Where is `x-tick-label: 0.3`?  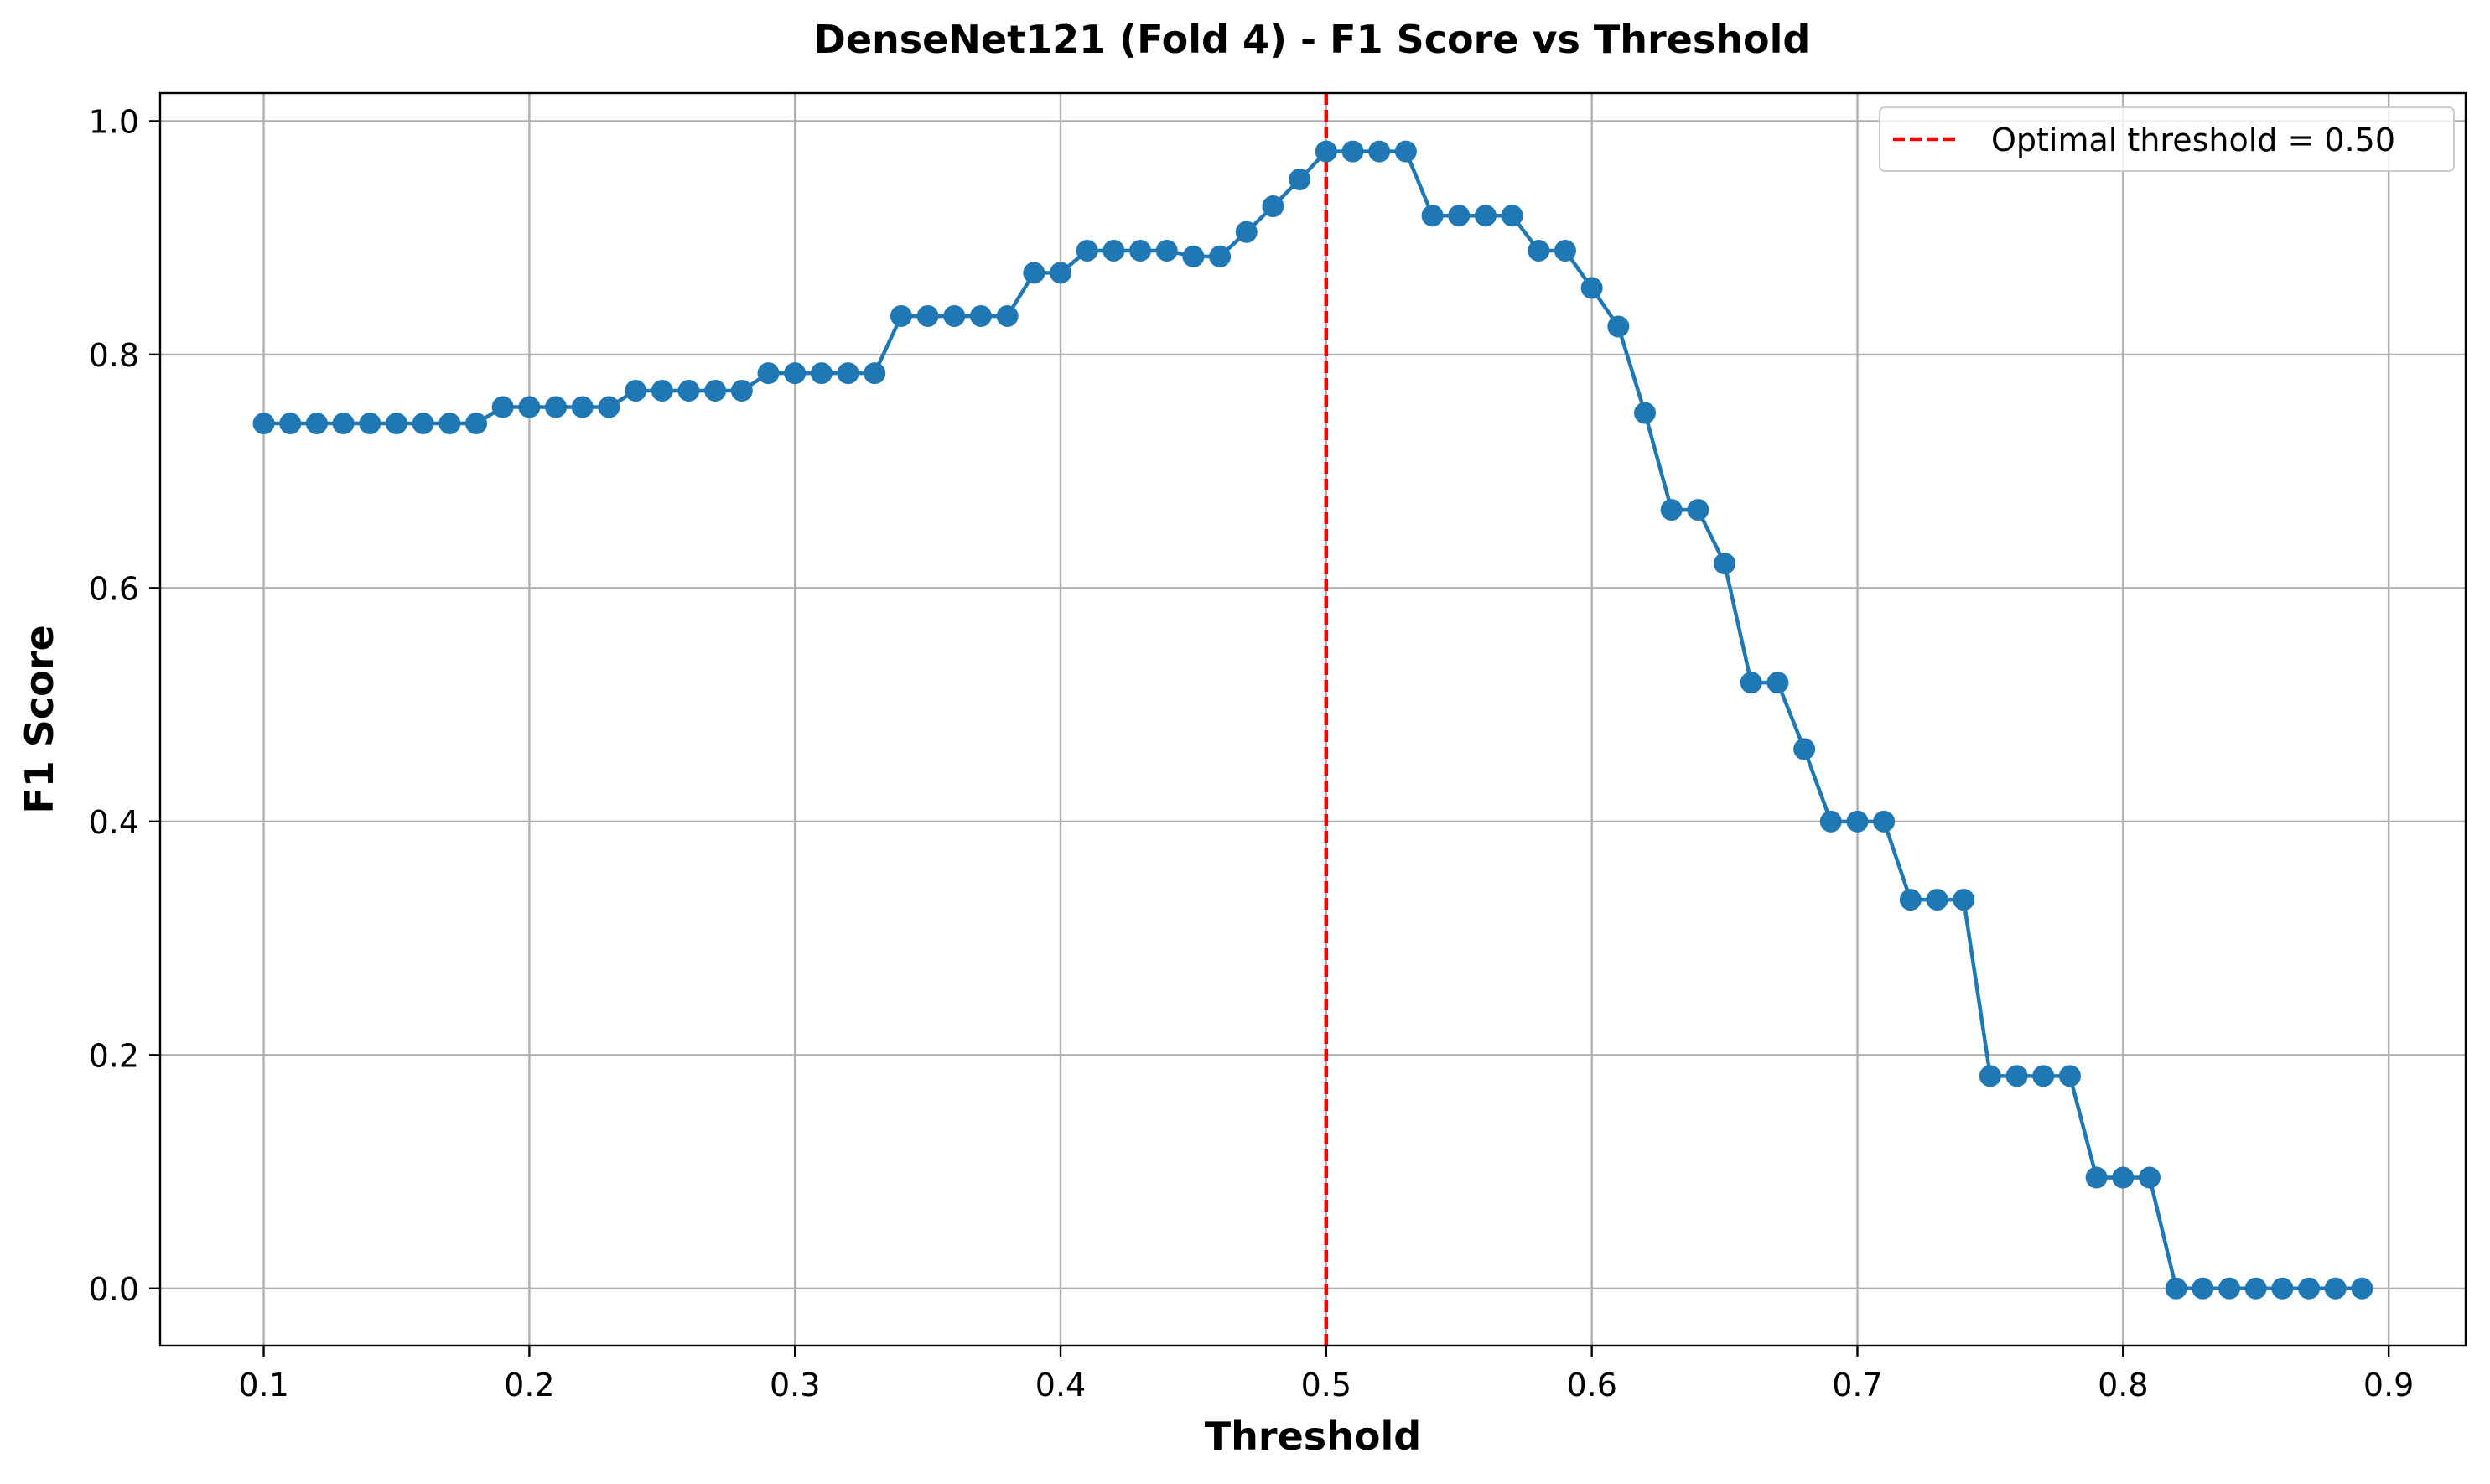 x-tick-label: 0.3 is located at coordinates (795, 1385).